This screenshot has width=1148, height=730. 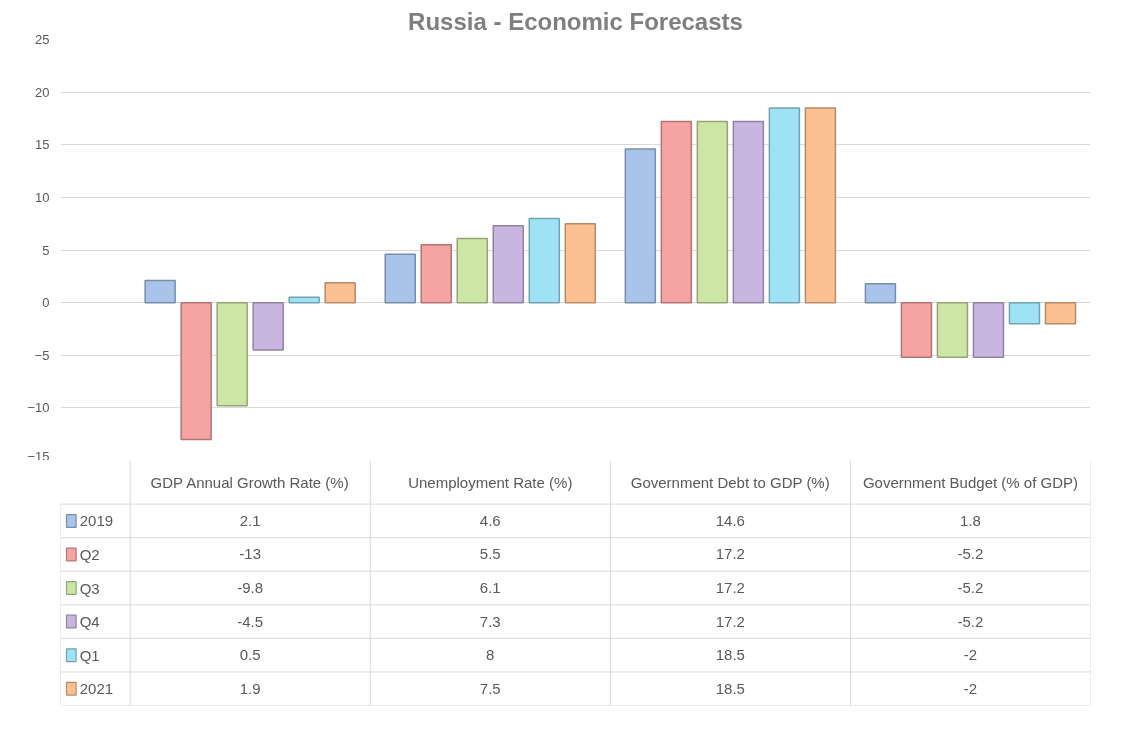 I want to click on data-label: 7.5, so click(x=490, y=688).